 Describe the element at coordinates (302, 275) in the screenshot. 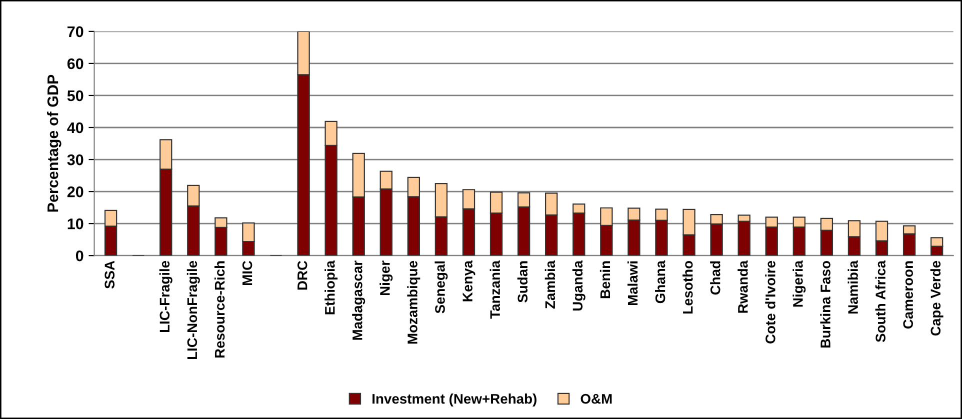

I see `x-tick-label: DRC` at that location.